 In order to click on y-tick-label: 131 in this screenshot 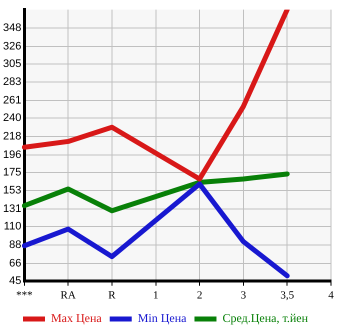, I will do `click(12, 209)`.